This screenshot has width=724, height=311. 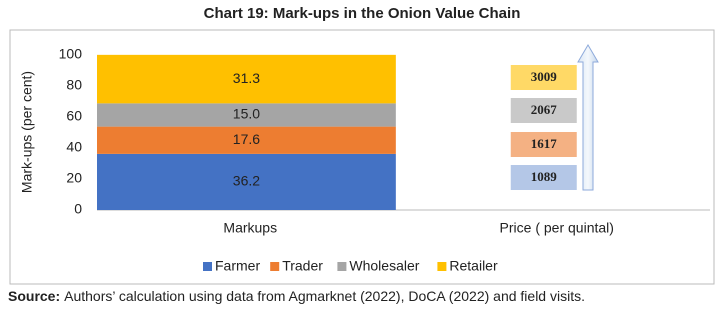 What do you see at coordinates (78, 209) in the screenshot?
I see `y-tick-label: 0` at bounding box center [78, 209].